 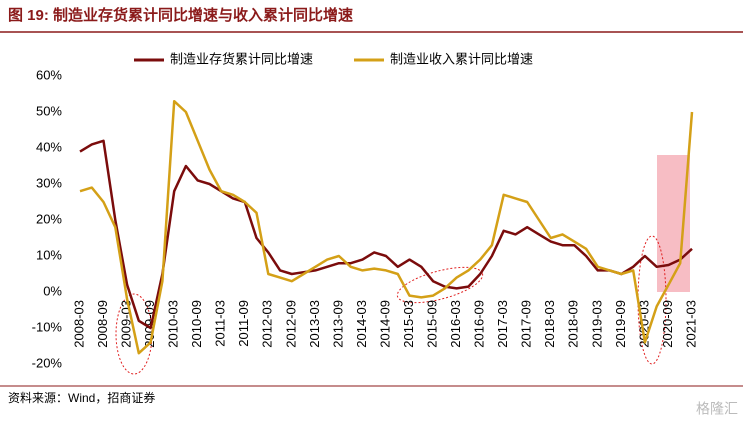 I want to click on y-tick-label: 40%, so click(x=49, y=146).